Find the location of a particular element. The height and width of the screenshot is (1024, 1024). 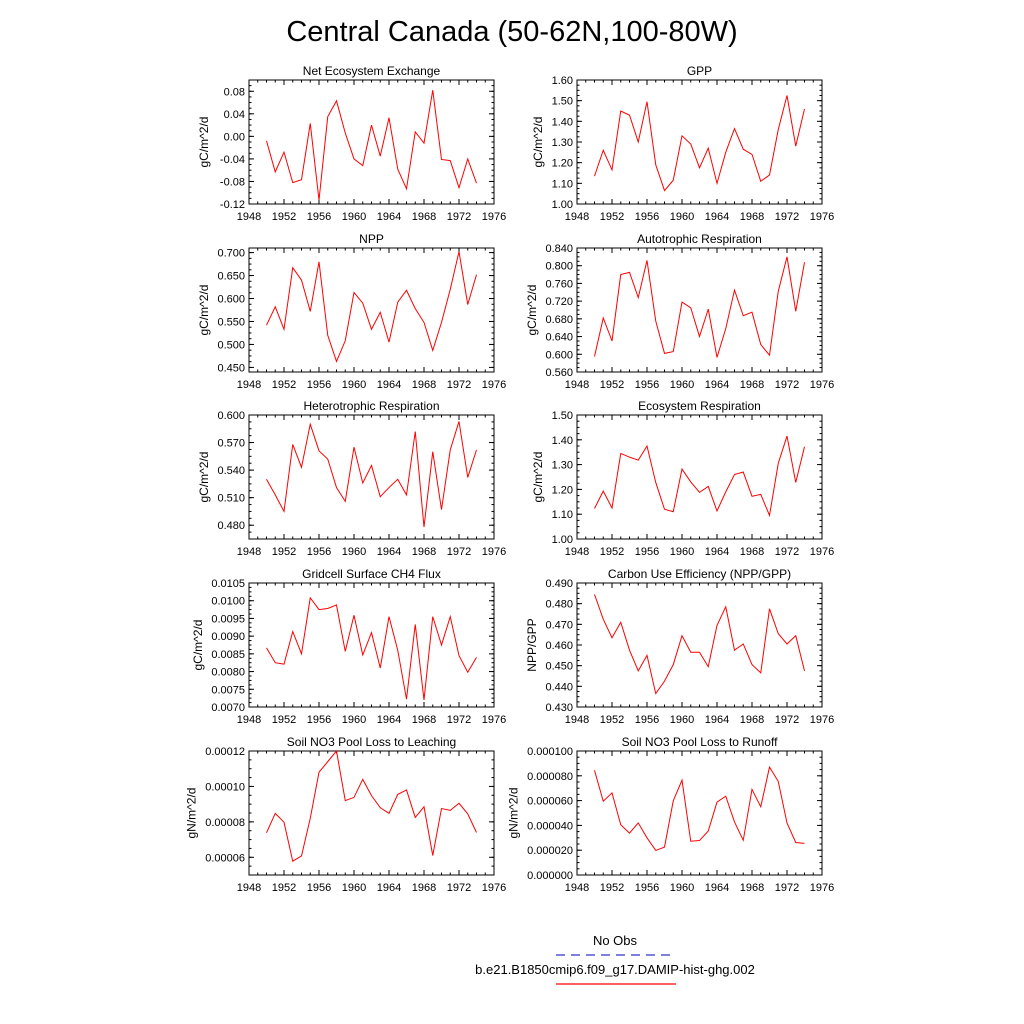

y-tick-label: 0.470 is located at coordinates (559, 625).